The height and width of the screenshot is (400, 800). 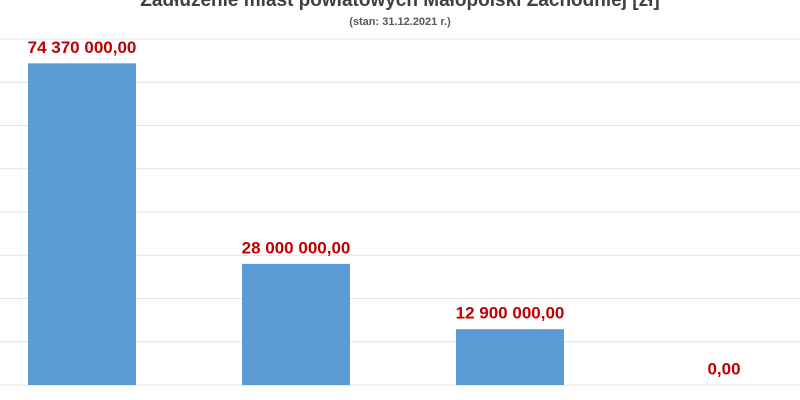 What do you see at coordinates (82, 47) in the screenshot?
I see `value-label: 74 370 000,00` at bounding box center [82, 47].